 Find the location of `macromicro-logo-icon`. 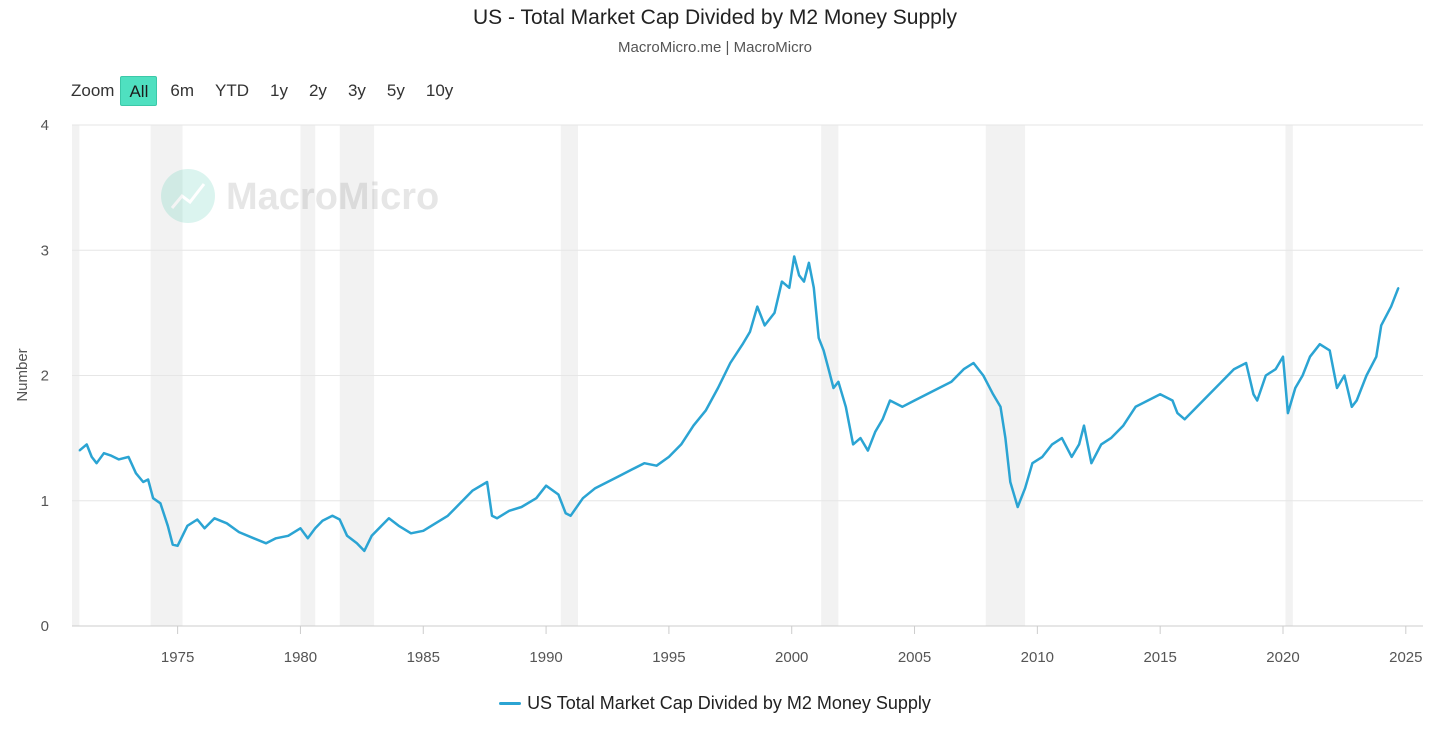

macromicro-logo-icon is located at coordinates (188, 196).